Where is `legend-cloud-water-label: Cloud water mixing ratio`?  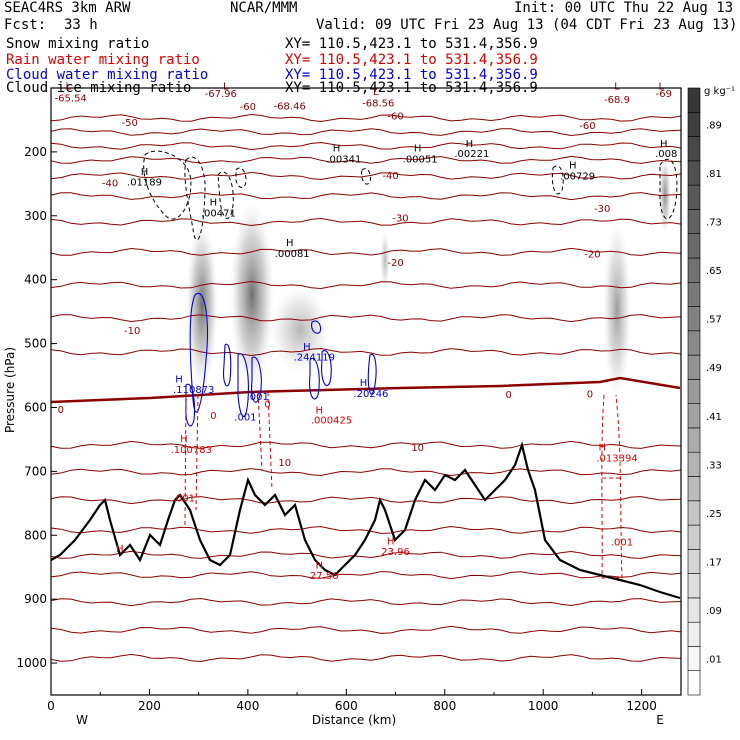
legend-cloud-water-label: Cloud water mixing ratio is located at coordinates (107, 75).